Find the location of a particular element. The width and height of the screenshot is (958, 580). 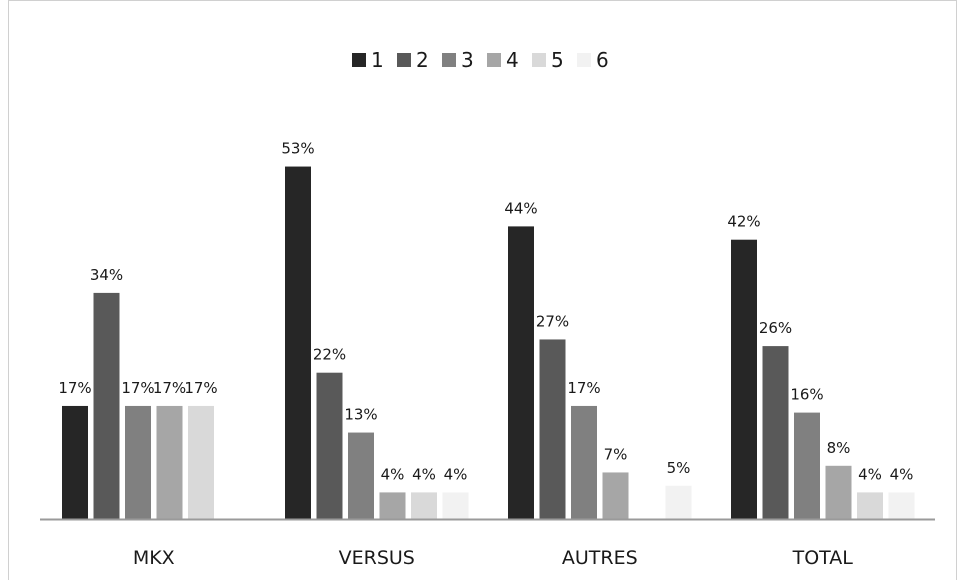

data-label-autres-series-1: 44% is located at coordinates (520, 208).